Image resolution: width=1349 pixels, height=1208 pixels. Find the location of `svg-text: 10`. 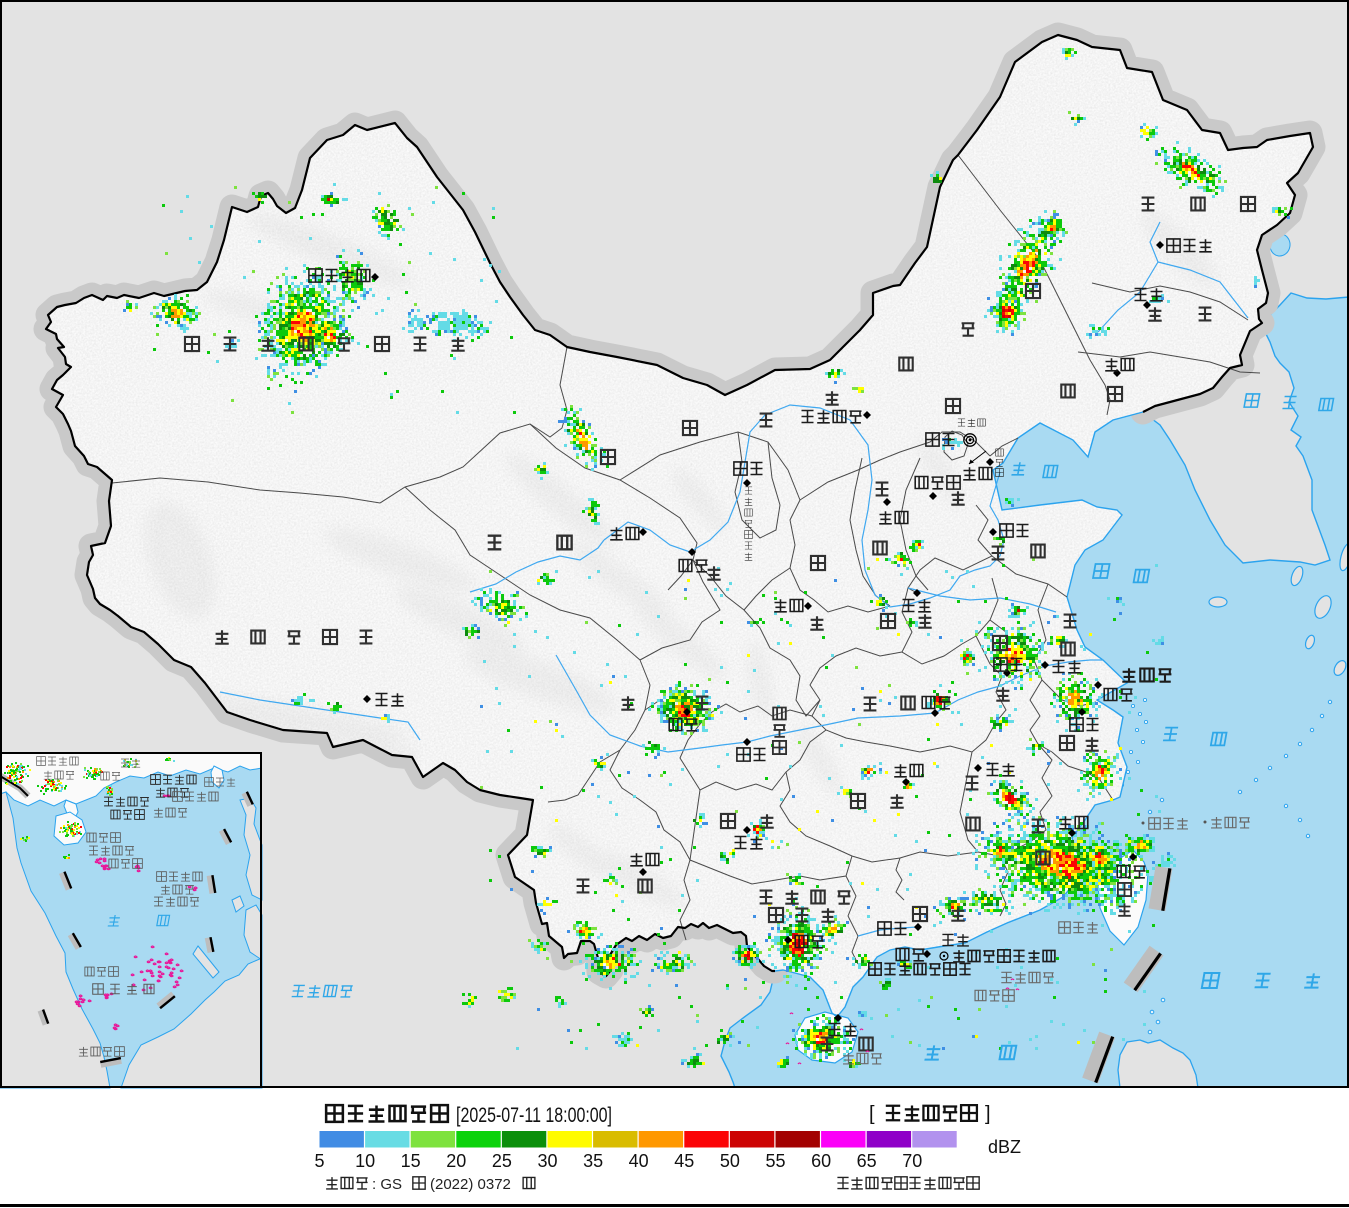

svg-text: 10 is located at coordinates (365, 1161).